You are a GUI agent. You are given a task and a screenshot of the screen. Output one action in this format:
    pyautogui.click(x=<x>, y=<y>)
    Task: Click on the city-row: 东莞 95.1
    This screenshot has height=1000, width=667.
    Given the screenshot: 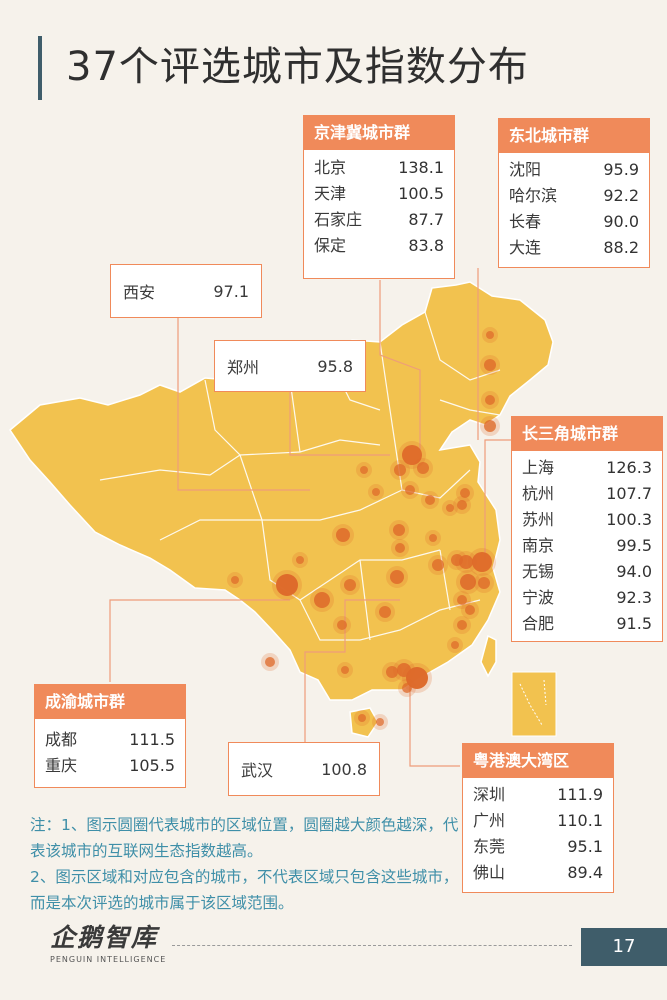 What is the action you would take?
    pyautogui.click(x=538, y=847)
    